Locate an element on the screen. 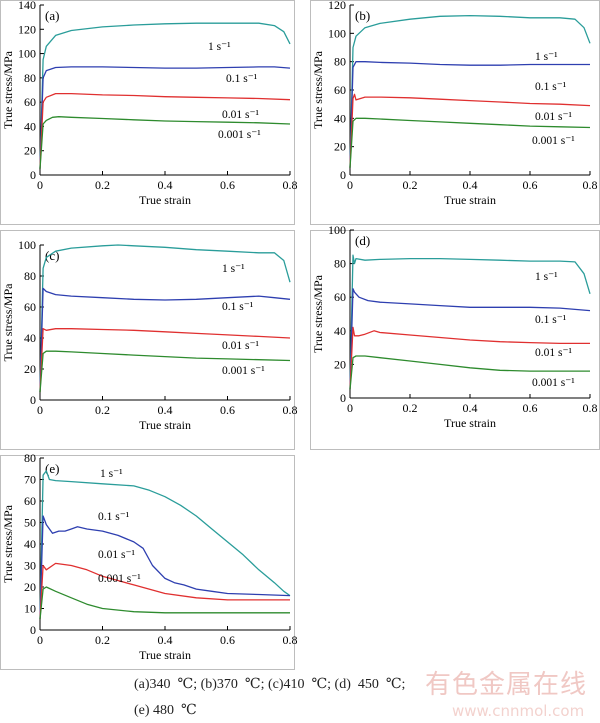 The image size is (600, 723). y-tick-label: 140 is located at coordinates (27, 6).